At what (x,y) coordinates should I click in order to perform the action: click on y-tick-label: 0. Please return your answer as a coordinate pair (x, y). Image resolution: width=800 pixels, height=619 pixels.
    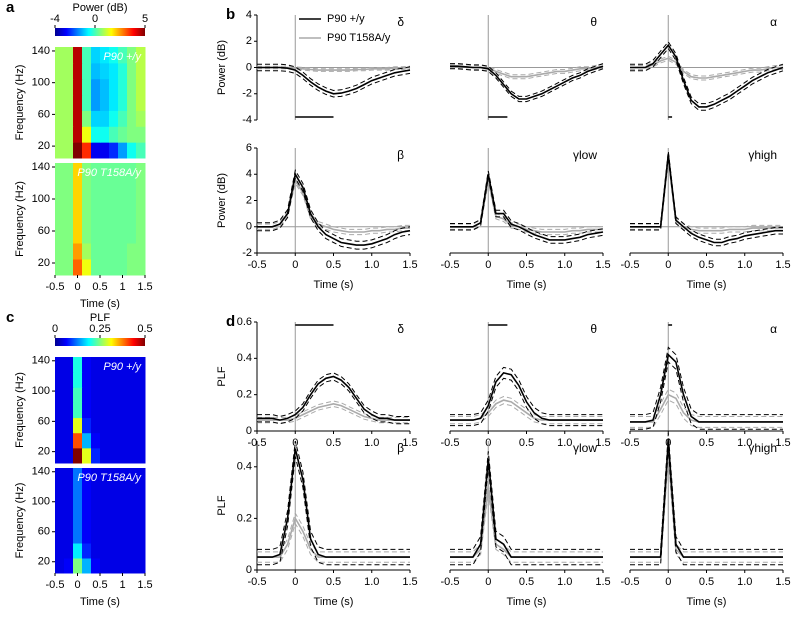
    Looking at the image, I should click on (249, 67).